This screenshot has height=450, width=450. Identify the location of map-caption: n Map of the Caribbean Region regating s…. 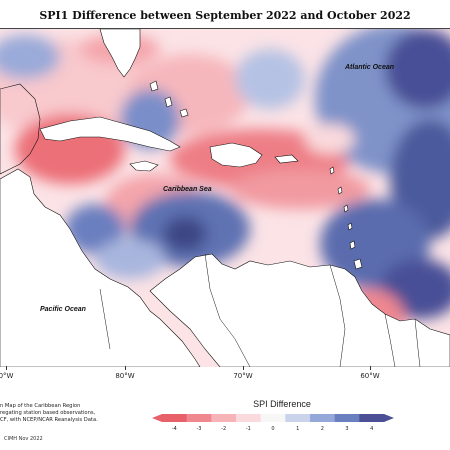
(65, 413).